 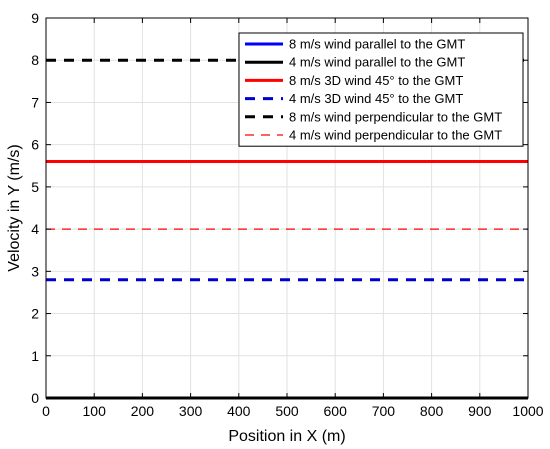 I want to click on y-tick-label: 9, so click(x=35, y=18).